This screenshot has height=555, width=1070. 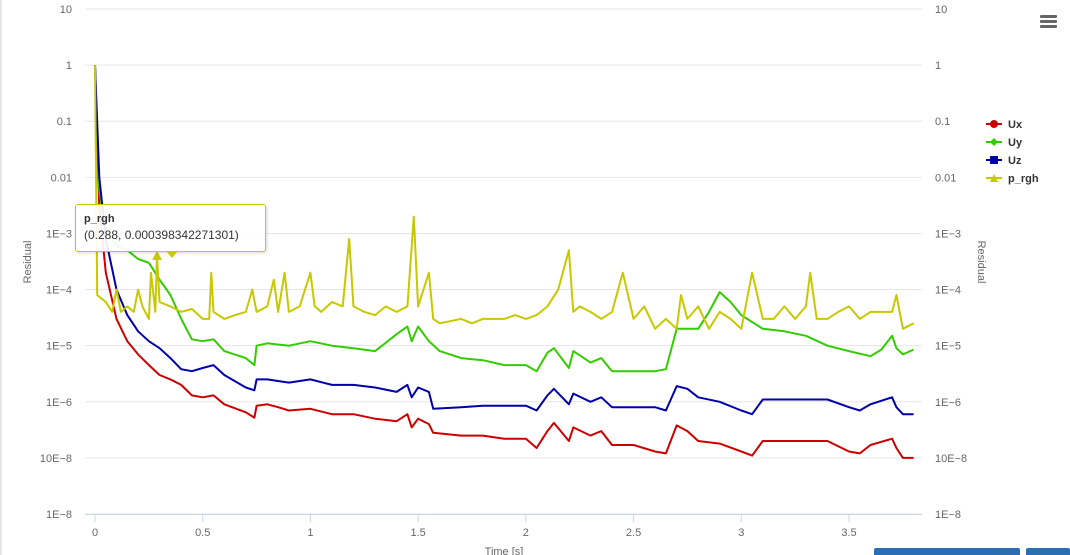 I want to click on y-axis-title-left: Residual, so click(x=28, y=262).